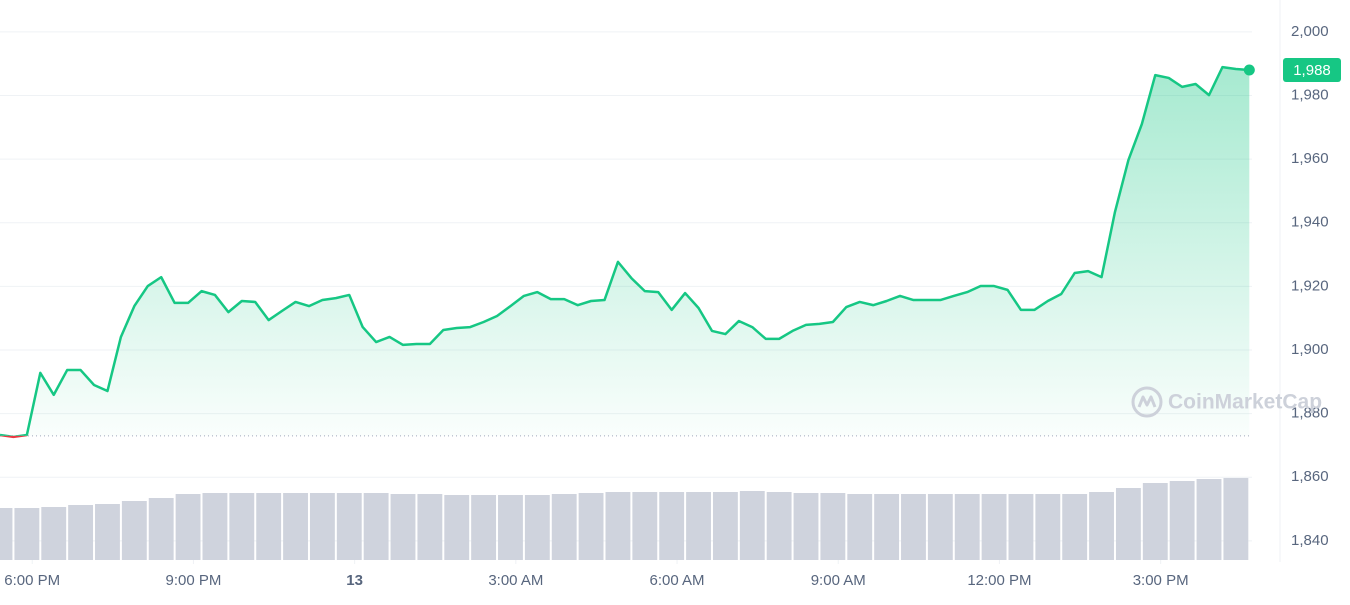  I want to click on y-tick-label: 1,880, so click(1310, 413).